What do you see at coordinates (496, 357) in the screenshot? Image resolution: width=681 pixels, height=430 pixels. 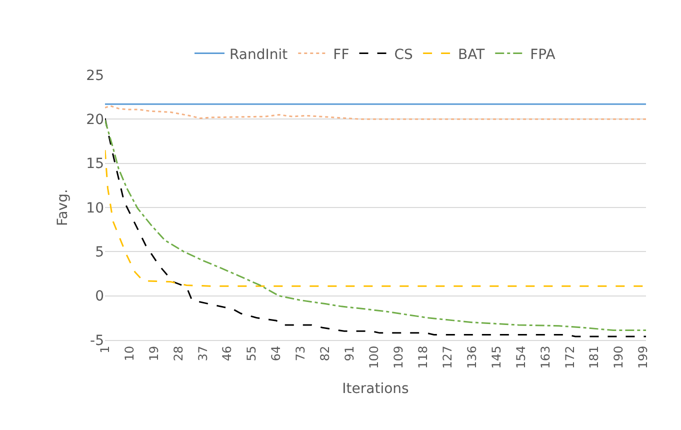 I see `x-tick-label: 145` at bounding box center [496, 357].